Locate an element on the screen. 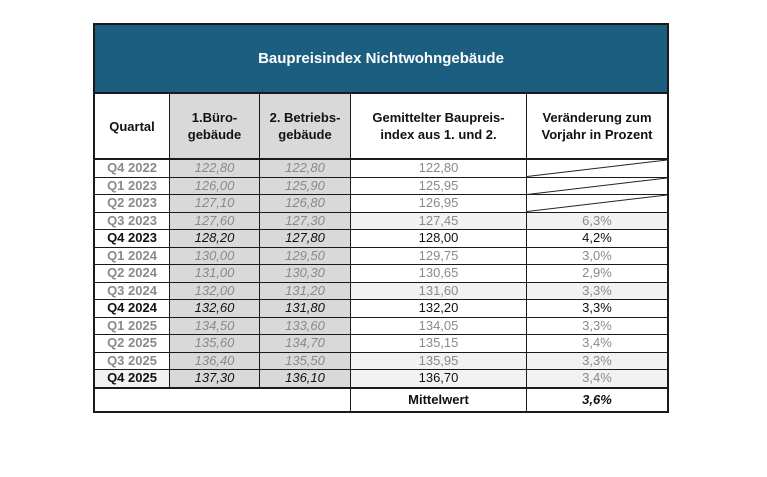  header-betrieb: 2. Betriebs- gebäude is located at coordinates (305, 126).